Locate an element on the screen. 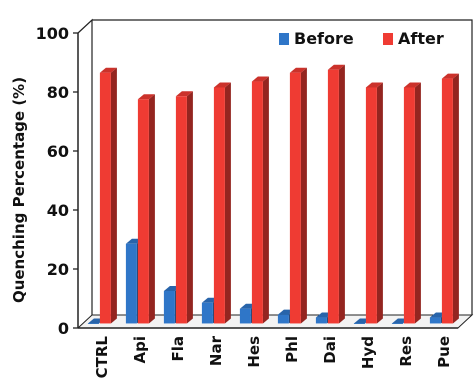 This screenshot has height=389, width=476. bar-after-fla is located at coordinates (184, 207).